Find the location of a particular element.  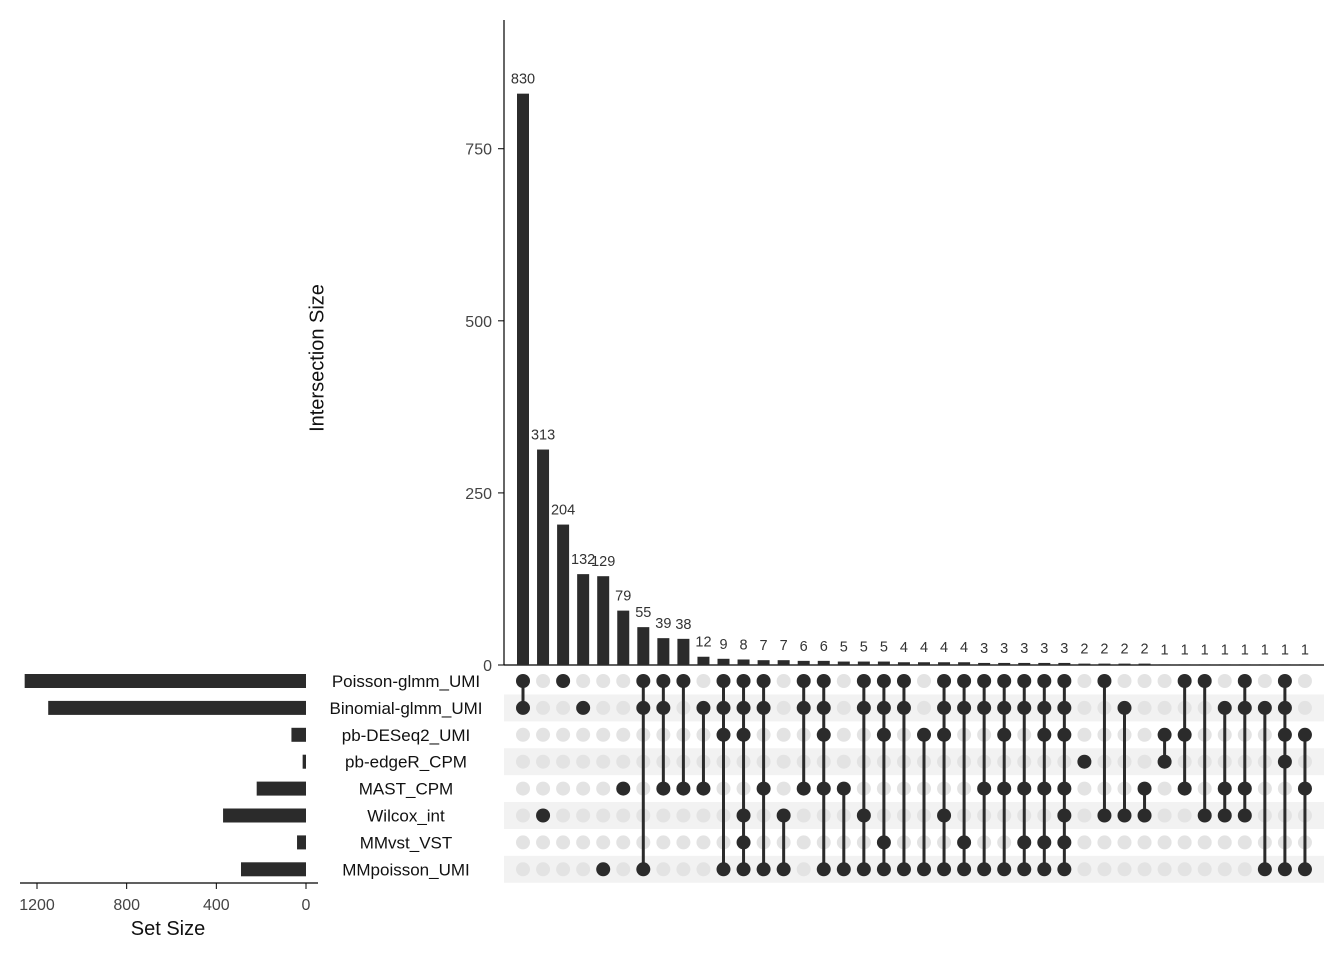

intersection-size-label: 39 is located at coordinates (663, 624).